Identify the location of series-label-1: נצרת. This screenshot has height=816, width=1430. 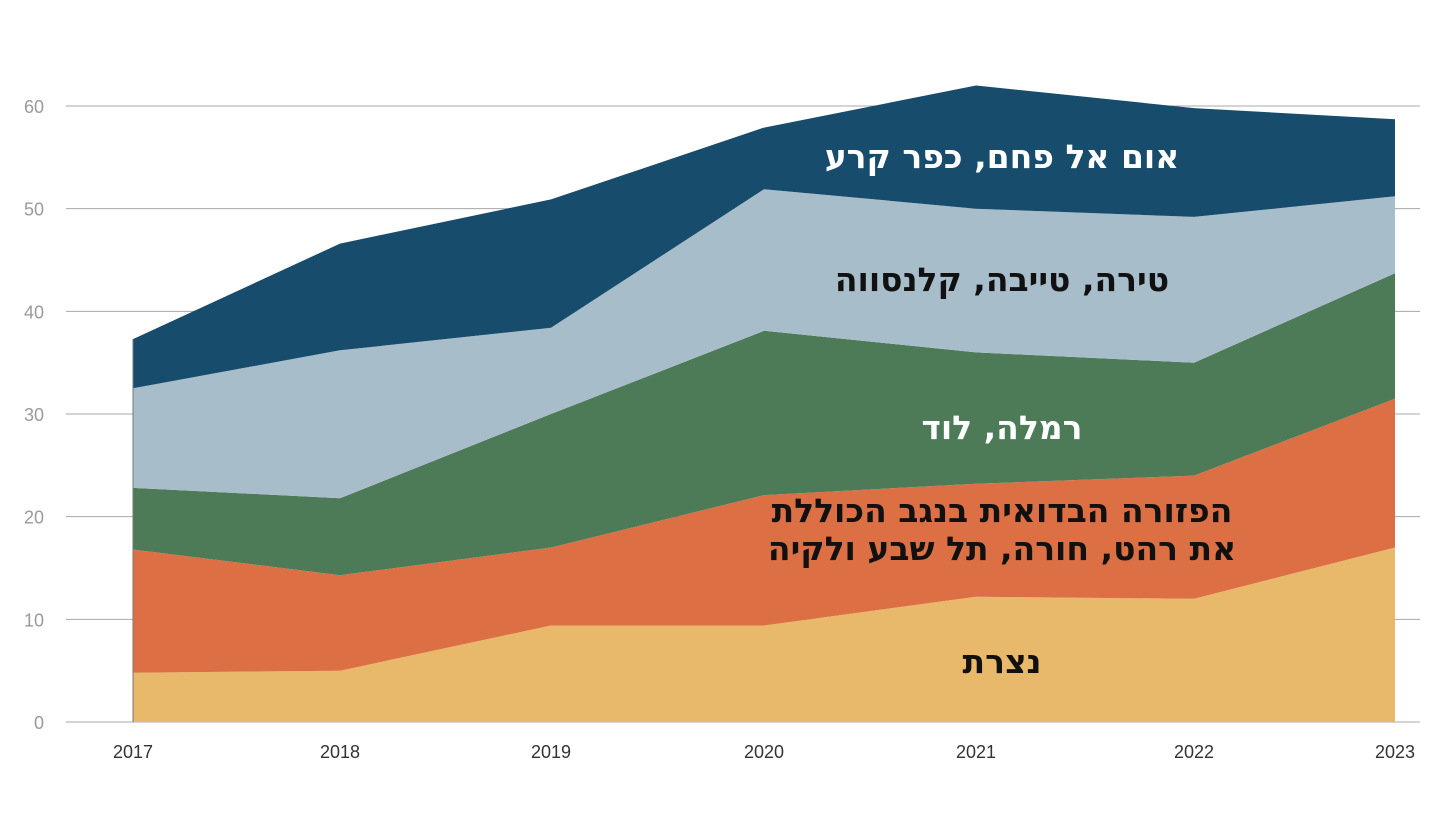
(1002, 661).